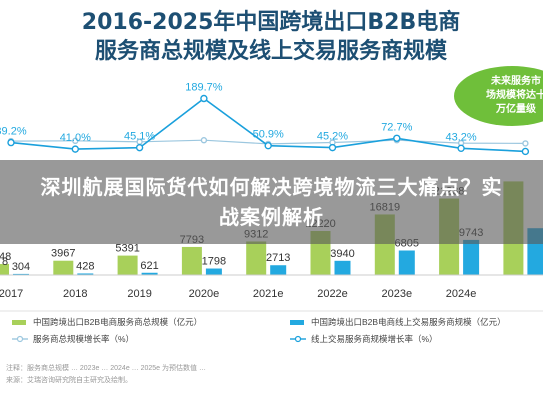 This screenshot has height=408, width=543. Describe the element at coordinates (214, 262) in the screenshot. I see `online-label-2020e: 1798` at that location.